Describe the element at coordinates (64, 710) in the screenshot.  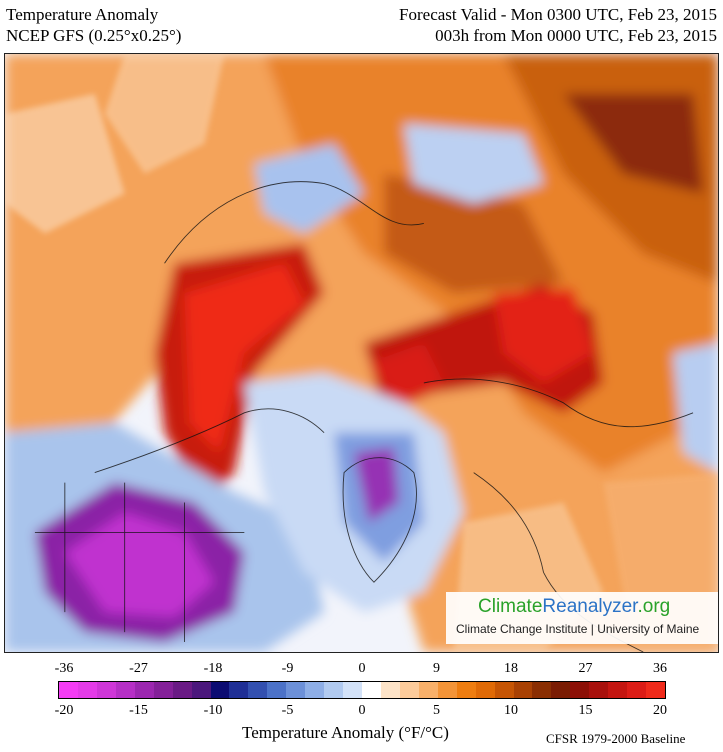
I see `tick-label-celsius: -20` at that location.